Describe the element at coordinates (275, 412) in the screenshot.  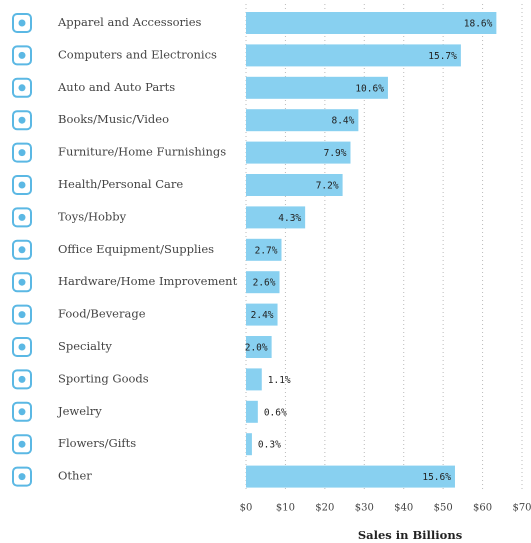
I see `share-label: 0.6%` at that location.